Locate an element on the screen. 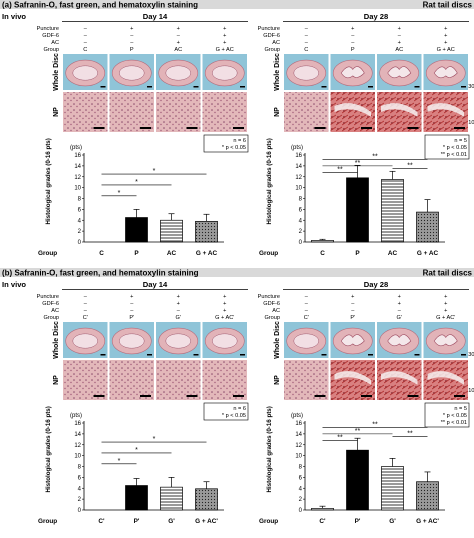  day-title: Day 28 is located at coordinates (376, 16).